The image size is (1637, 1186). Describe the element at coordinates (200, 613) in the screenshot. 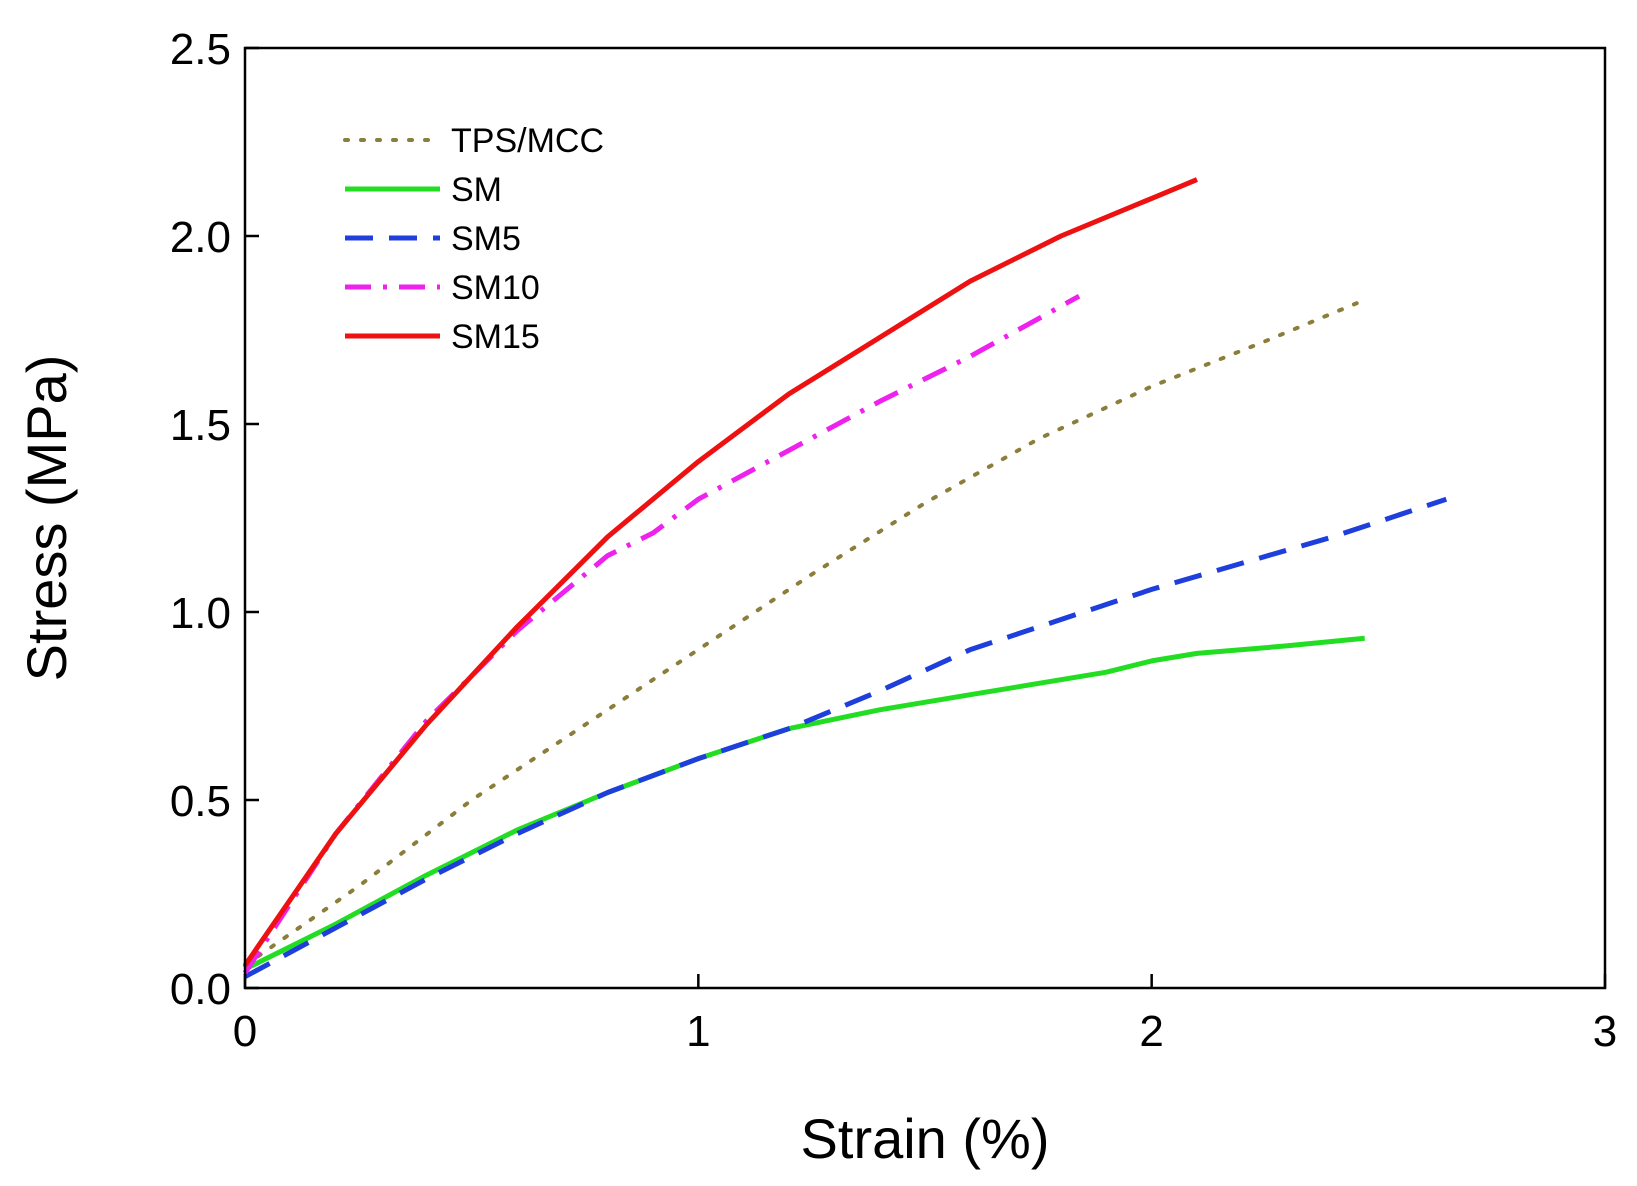

I see `y-tick-label: 1.0` at that location.